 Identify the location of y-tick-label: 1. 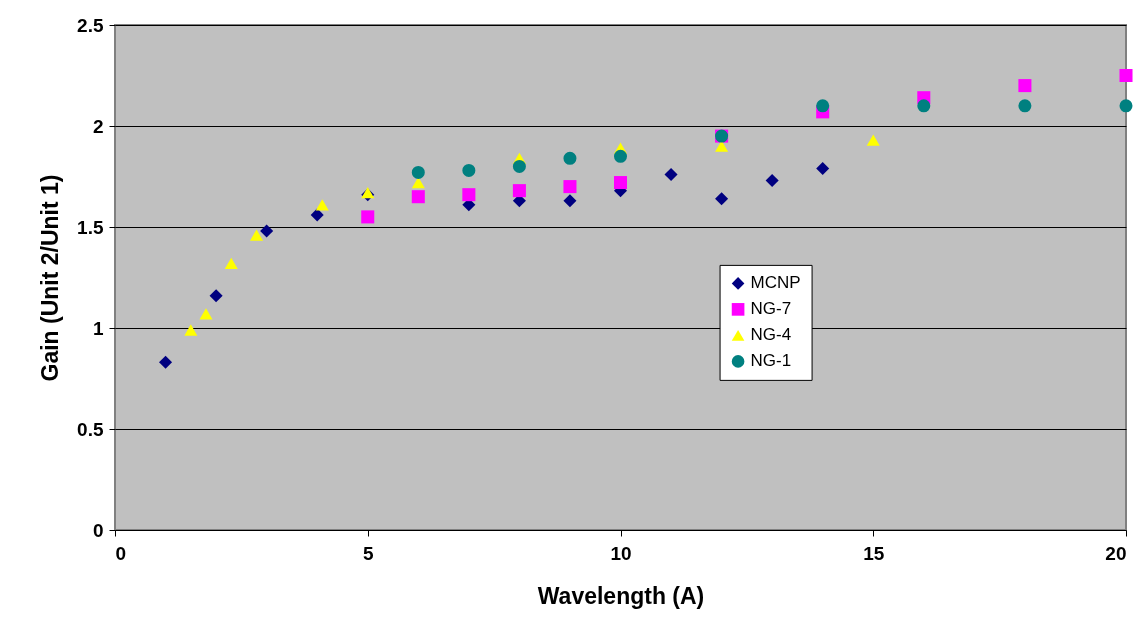
(98, 328).